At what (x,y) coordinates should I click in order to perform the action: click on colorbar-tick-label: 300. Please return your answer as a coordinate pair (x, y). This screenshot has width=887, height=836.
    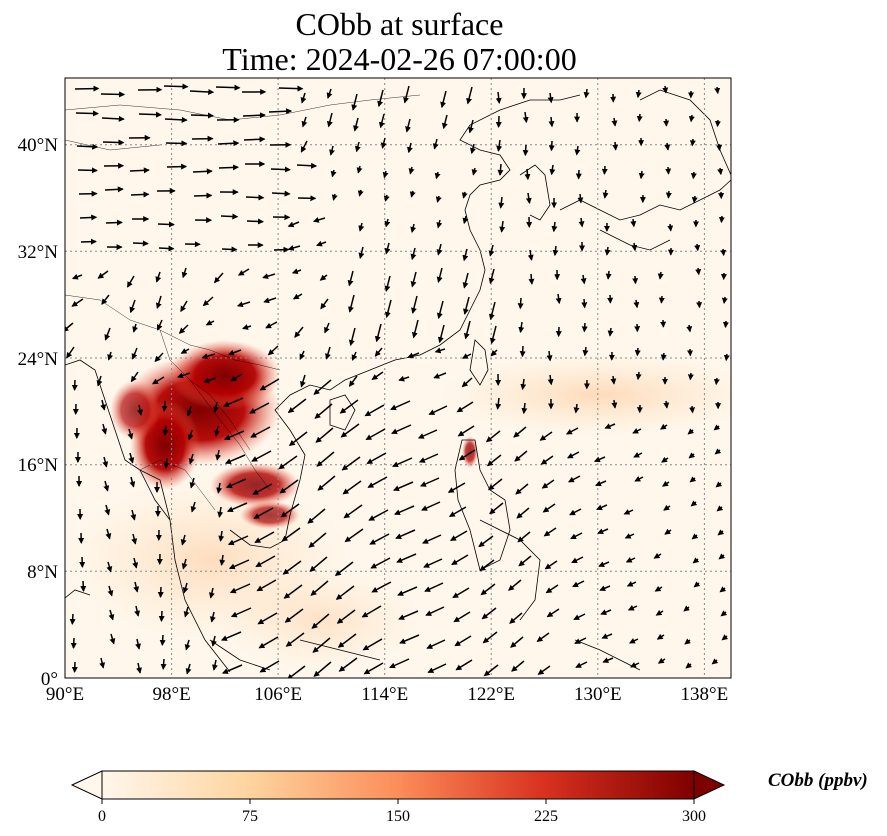
    Looking at the image, I should click on (694, 816).